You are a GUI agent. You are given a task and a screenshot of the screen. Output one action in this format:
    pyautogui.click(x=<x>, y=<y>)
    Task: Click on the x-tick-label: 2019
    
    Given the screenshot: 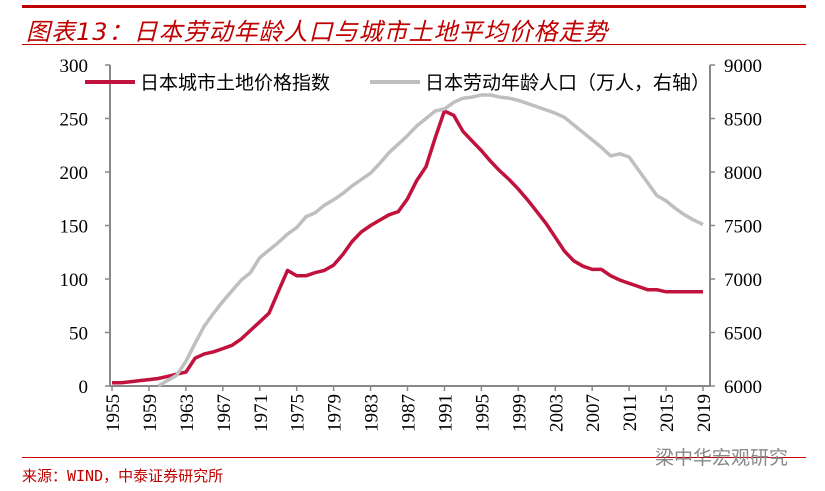 What is the action you would take?
    pyautogui.click(x=704, y=413)
    